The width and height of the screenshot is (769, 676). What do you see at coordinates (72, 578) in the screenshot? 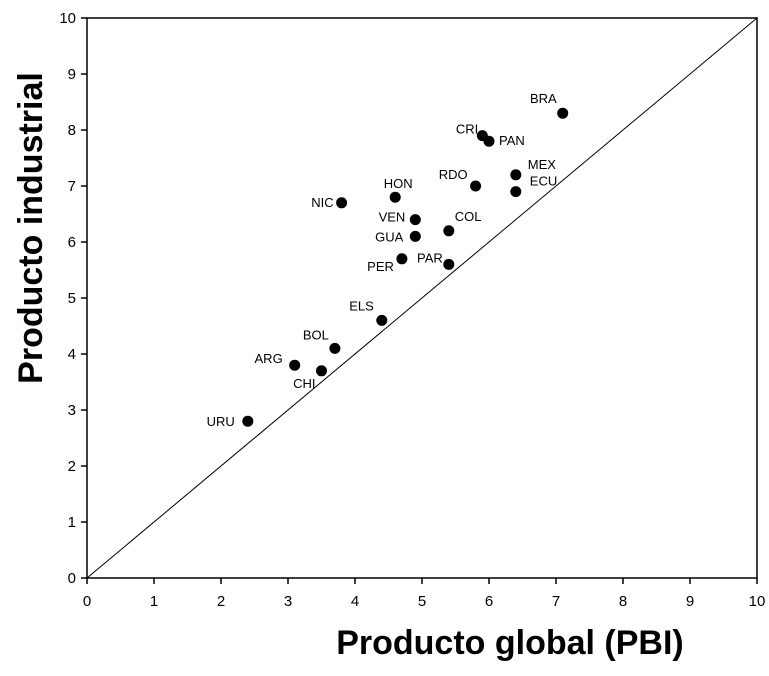
I see `y-tick-label: 0` at bounding box center [72, 578].